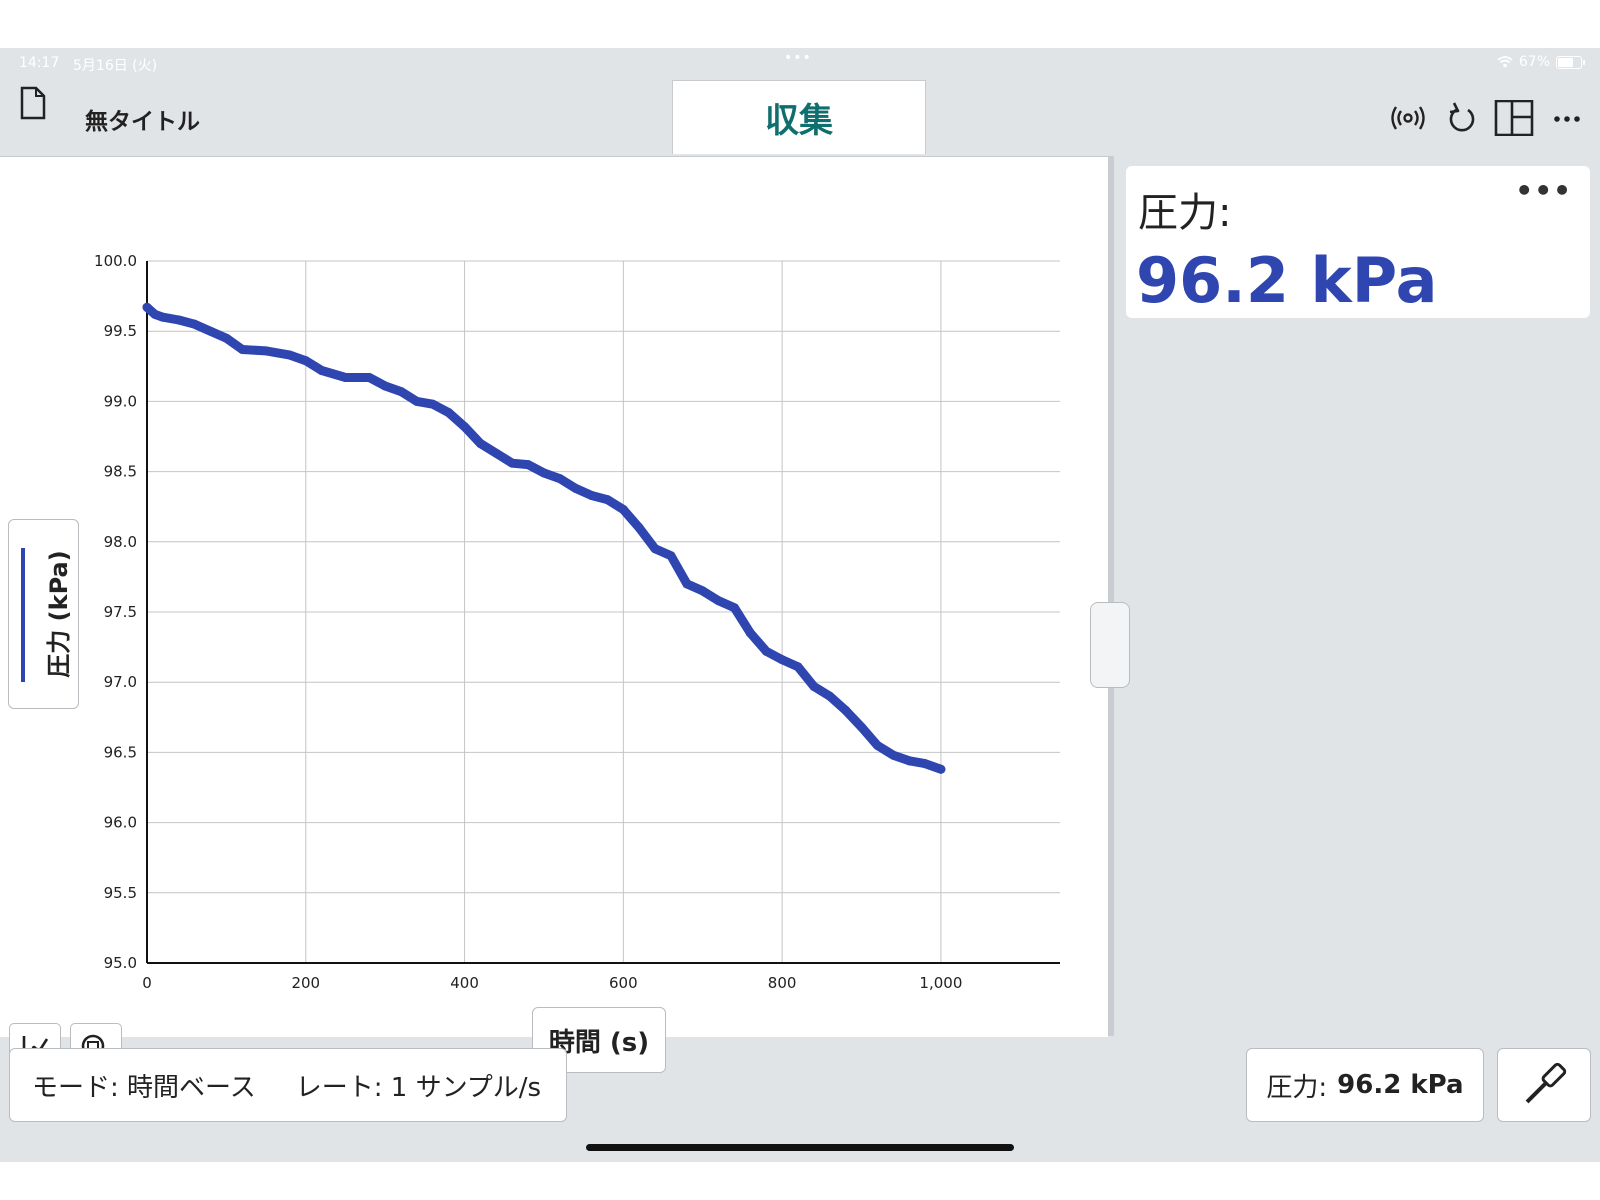 This screenshot has height=1200, width=1600. What do you see at coordinates (1297, 1087) in the screenshot?
I see `readout-label: 圧力:` at bounding box center [1297, 1087].